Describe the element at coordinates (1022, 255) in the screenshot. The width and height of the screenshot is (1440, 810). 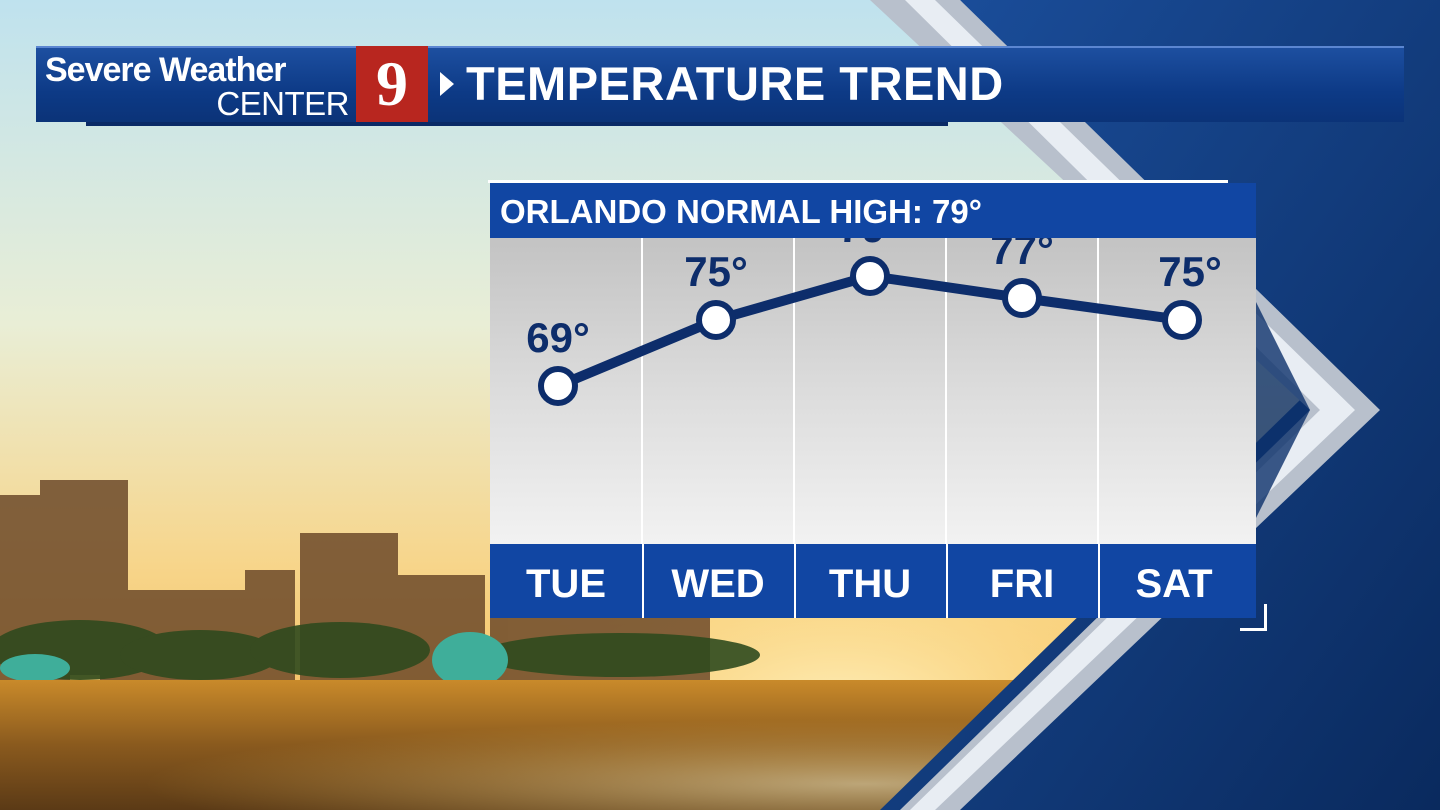
I see `data-label-fri: 77°` at that location.